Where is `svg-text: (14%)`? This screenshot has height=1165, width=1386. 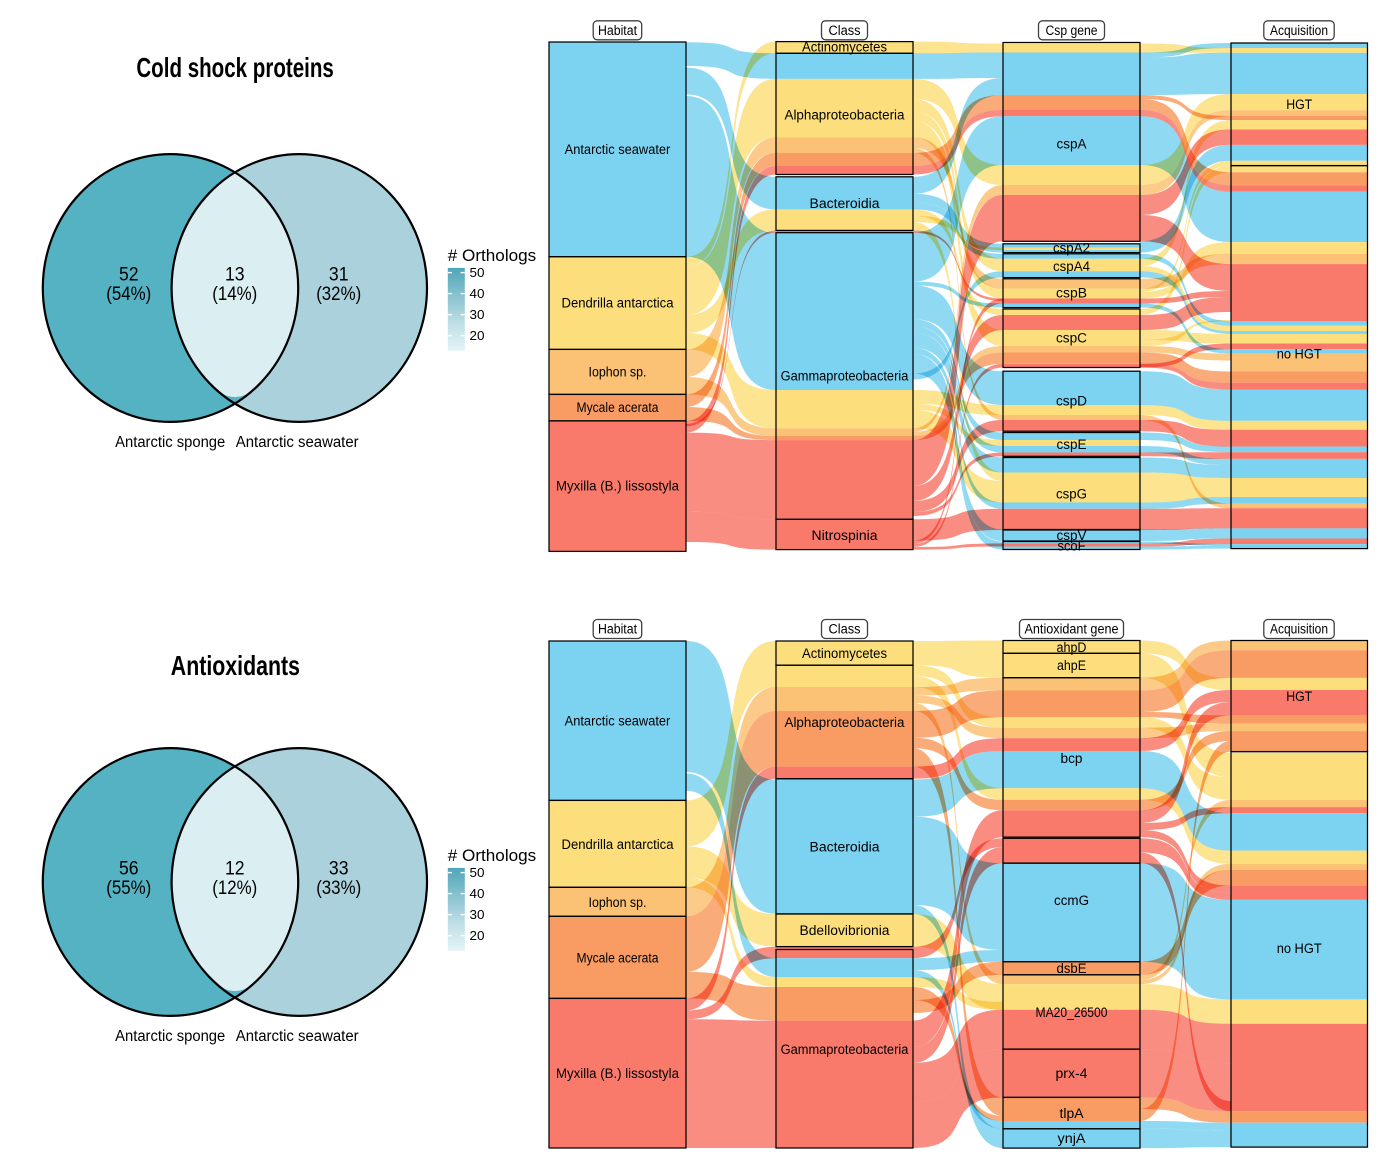 svg-text: (14%) is located at coordinates (234, 294).